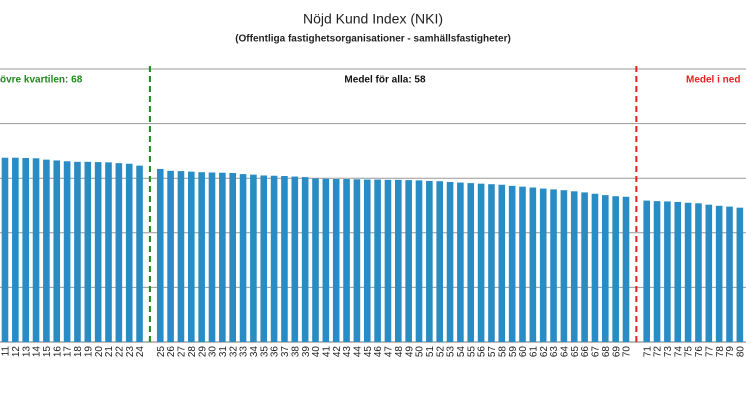 This screenshot has width=746, height=419. I want to click on x-tick-label: 24, so click(140, 352).